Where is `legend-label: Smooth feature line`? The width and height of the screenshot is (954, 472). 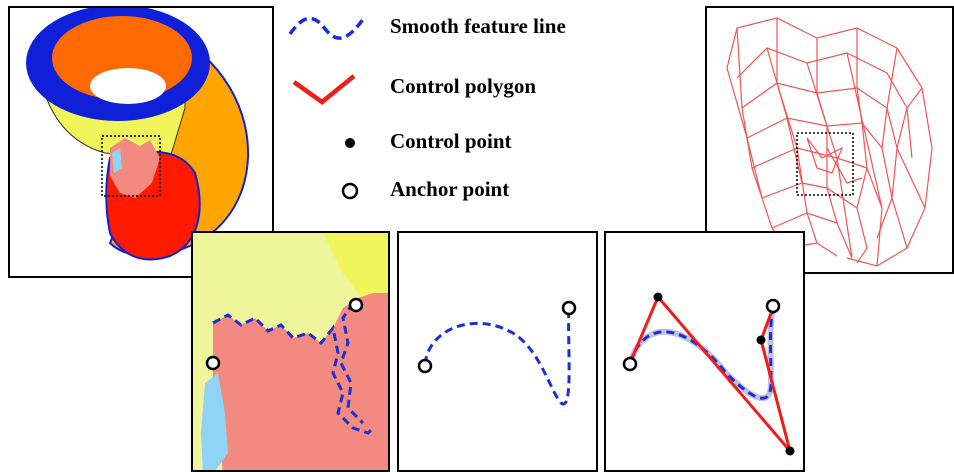
legend-label: Smooth feature line is located at coordinates (478, 26).